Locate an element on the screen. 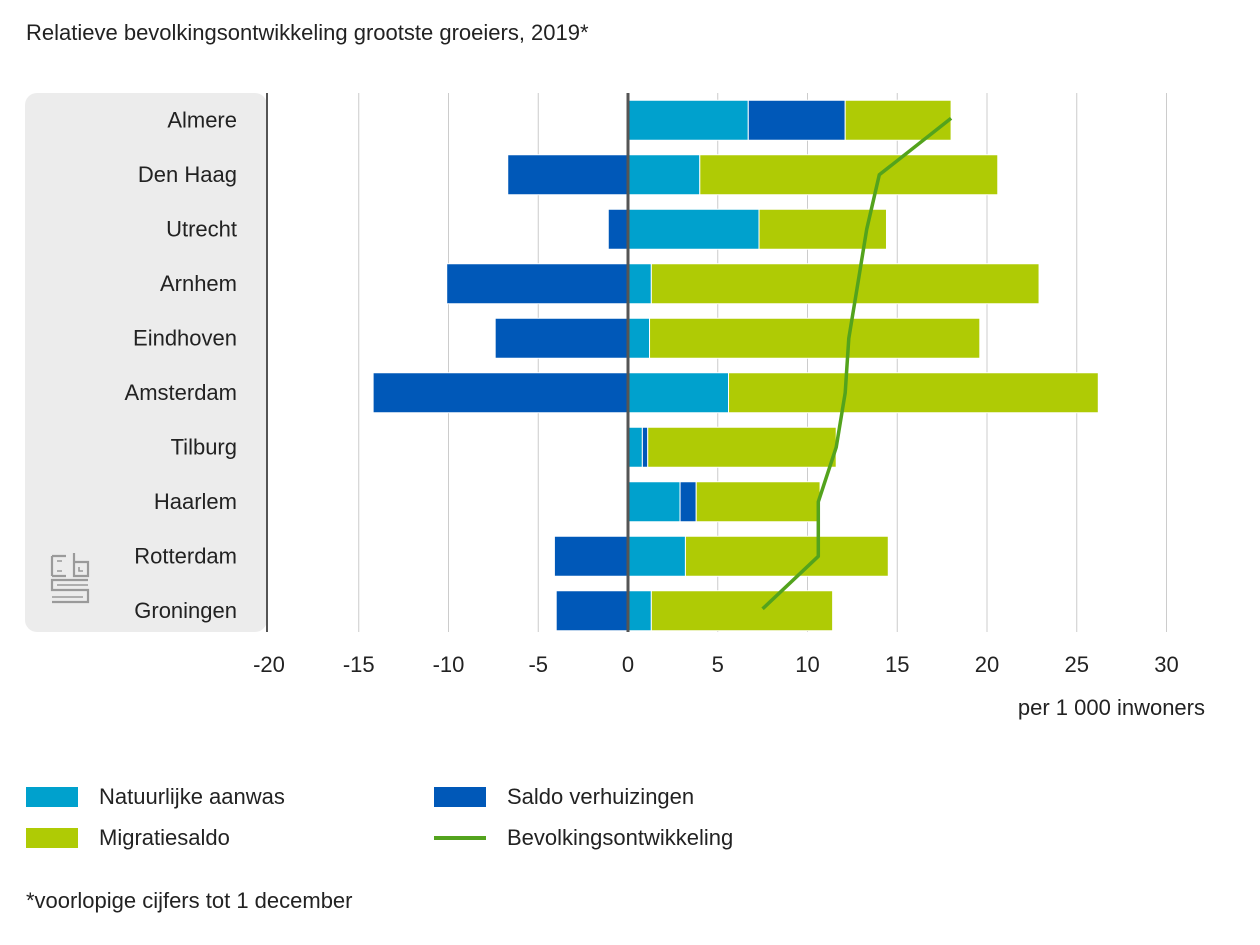  bar-tilburg-natuurlijke-aanwas is located at coordinates (635, 447).